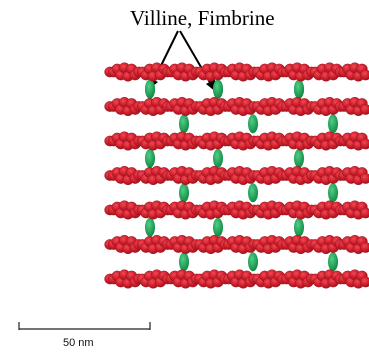  Describe the element at coordinates (182, 61) in the screenshot. I see `pointer-arrows` at that location.